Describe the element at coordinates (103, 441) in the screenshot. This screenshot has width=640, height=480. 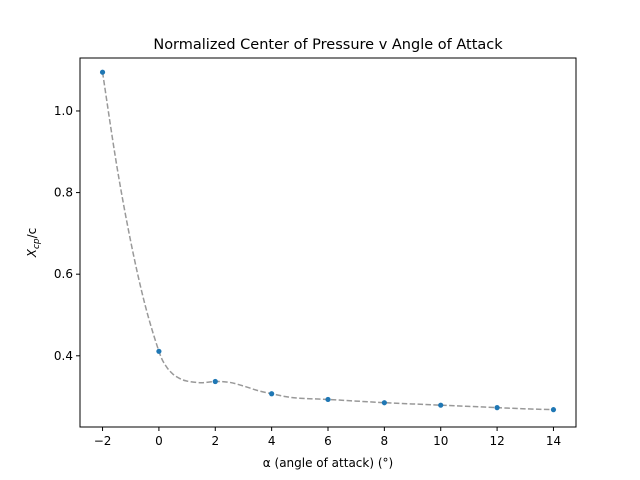
I see `x-tick-label: −2` at that location.